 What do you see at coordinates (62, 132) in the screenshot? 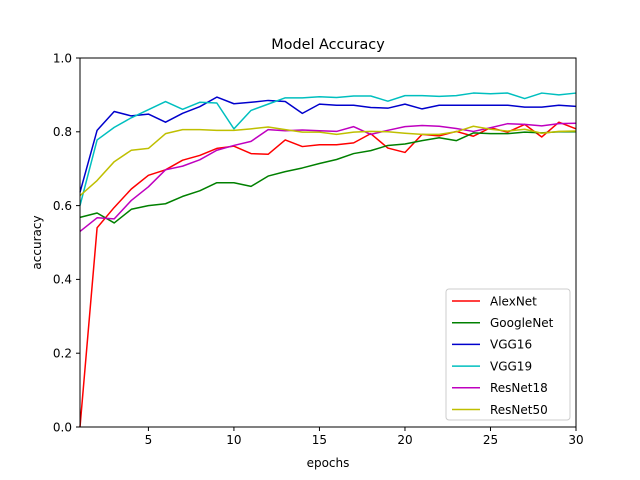
I see `y-tick-label: 0.8` at bounding box center [62, 132].